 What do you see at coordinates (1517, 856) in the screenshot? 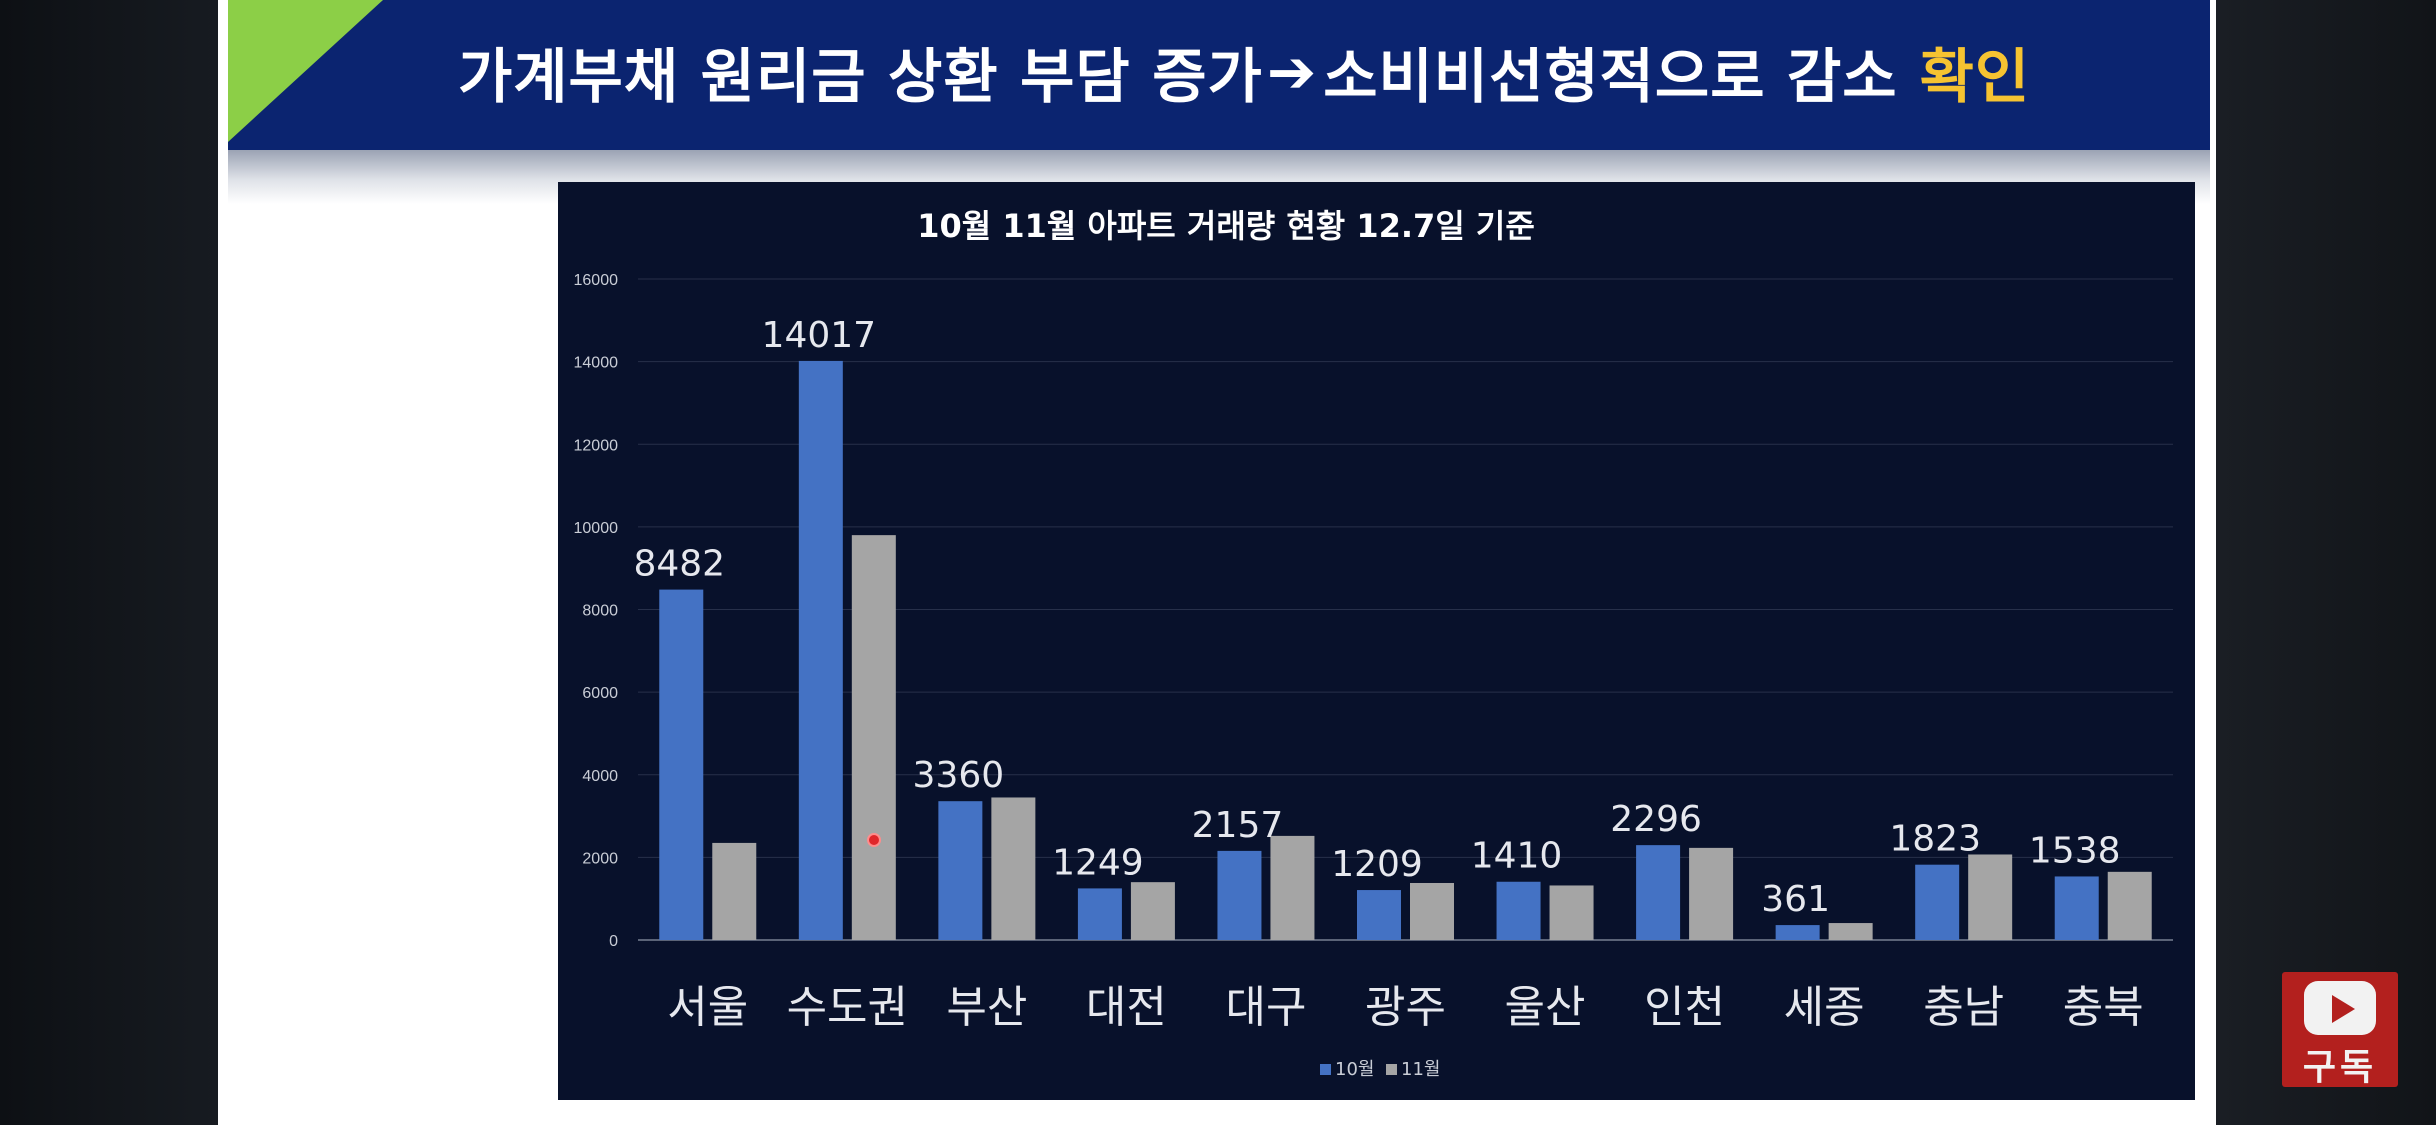
I see `data-label: 1410` at bounding box center [1517, 856].